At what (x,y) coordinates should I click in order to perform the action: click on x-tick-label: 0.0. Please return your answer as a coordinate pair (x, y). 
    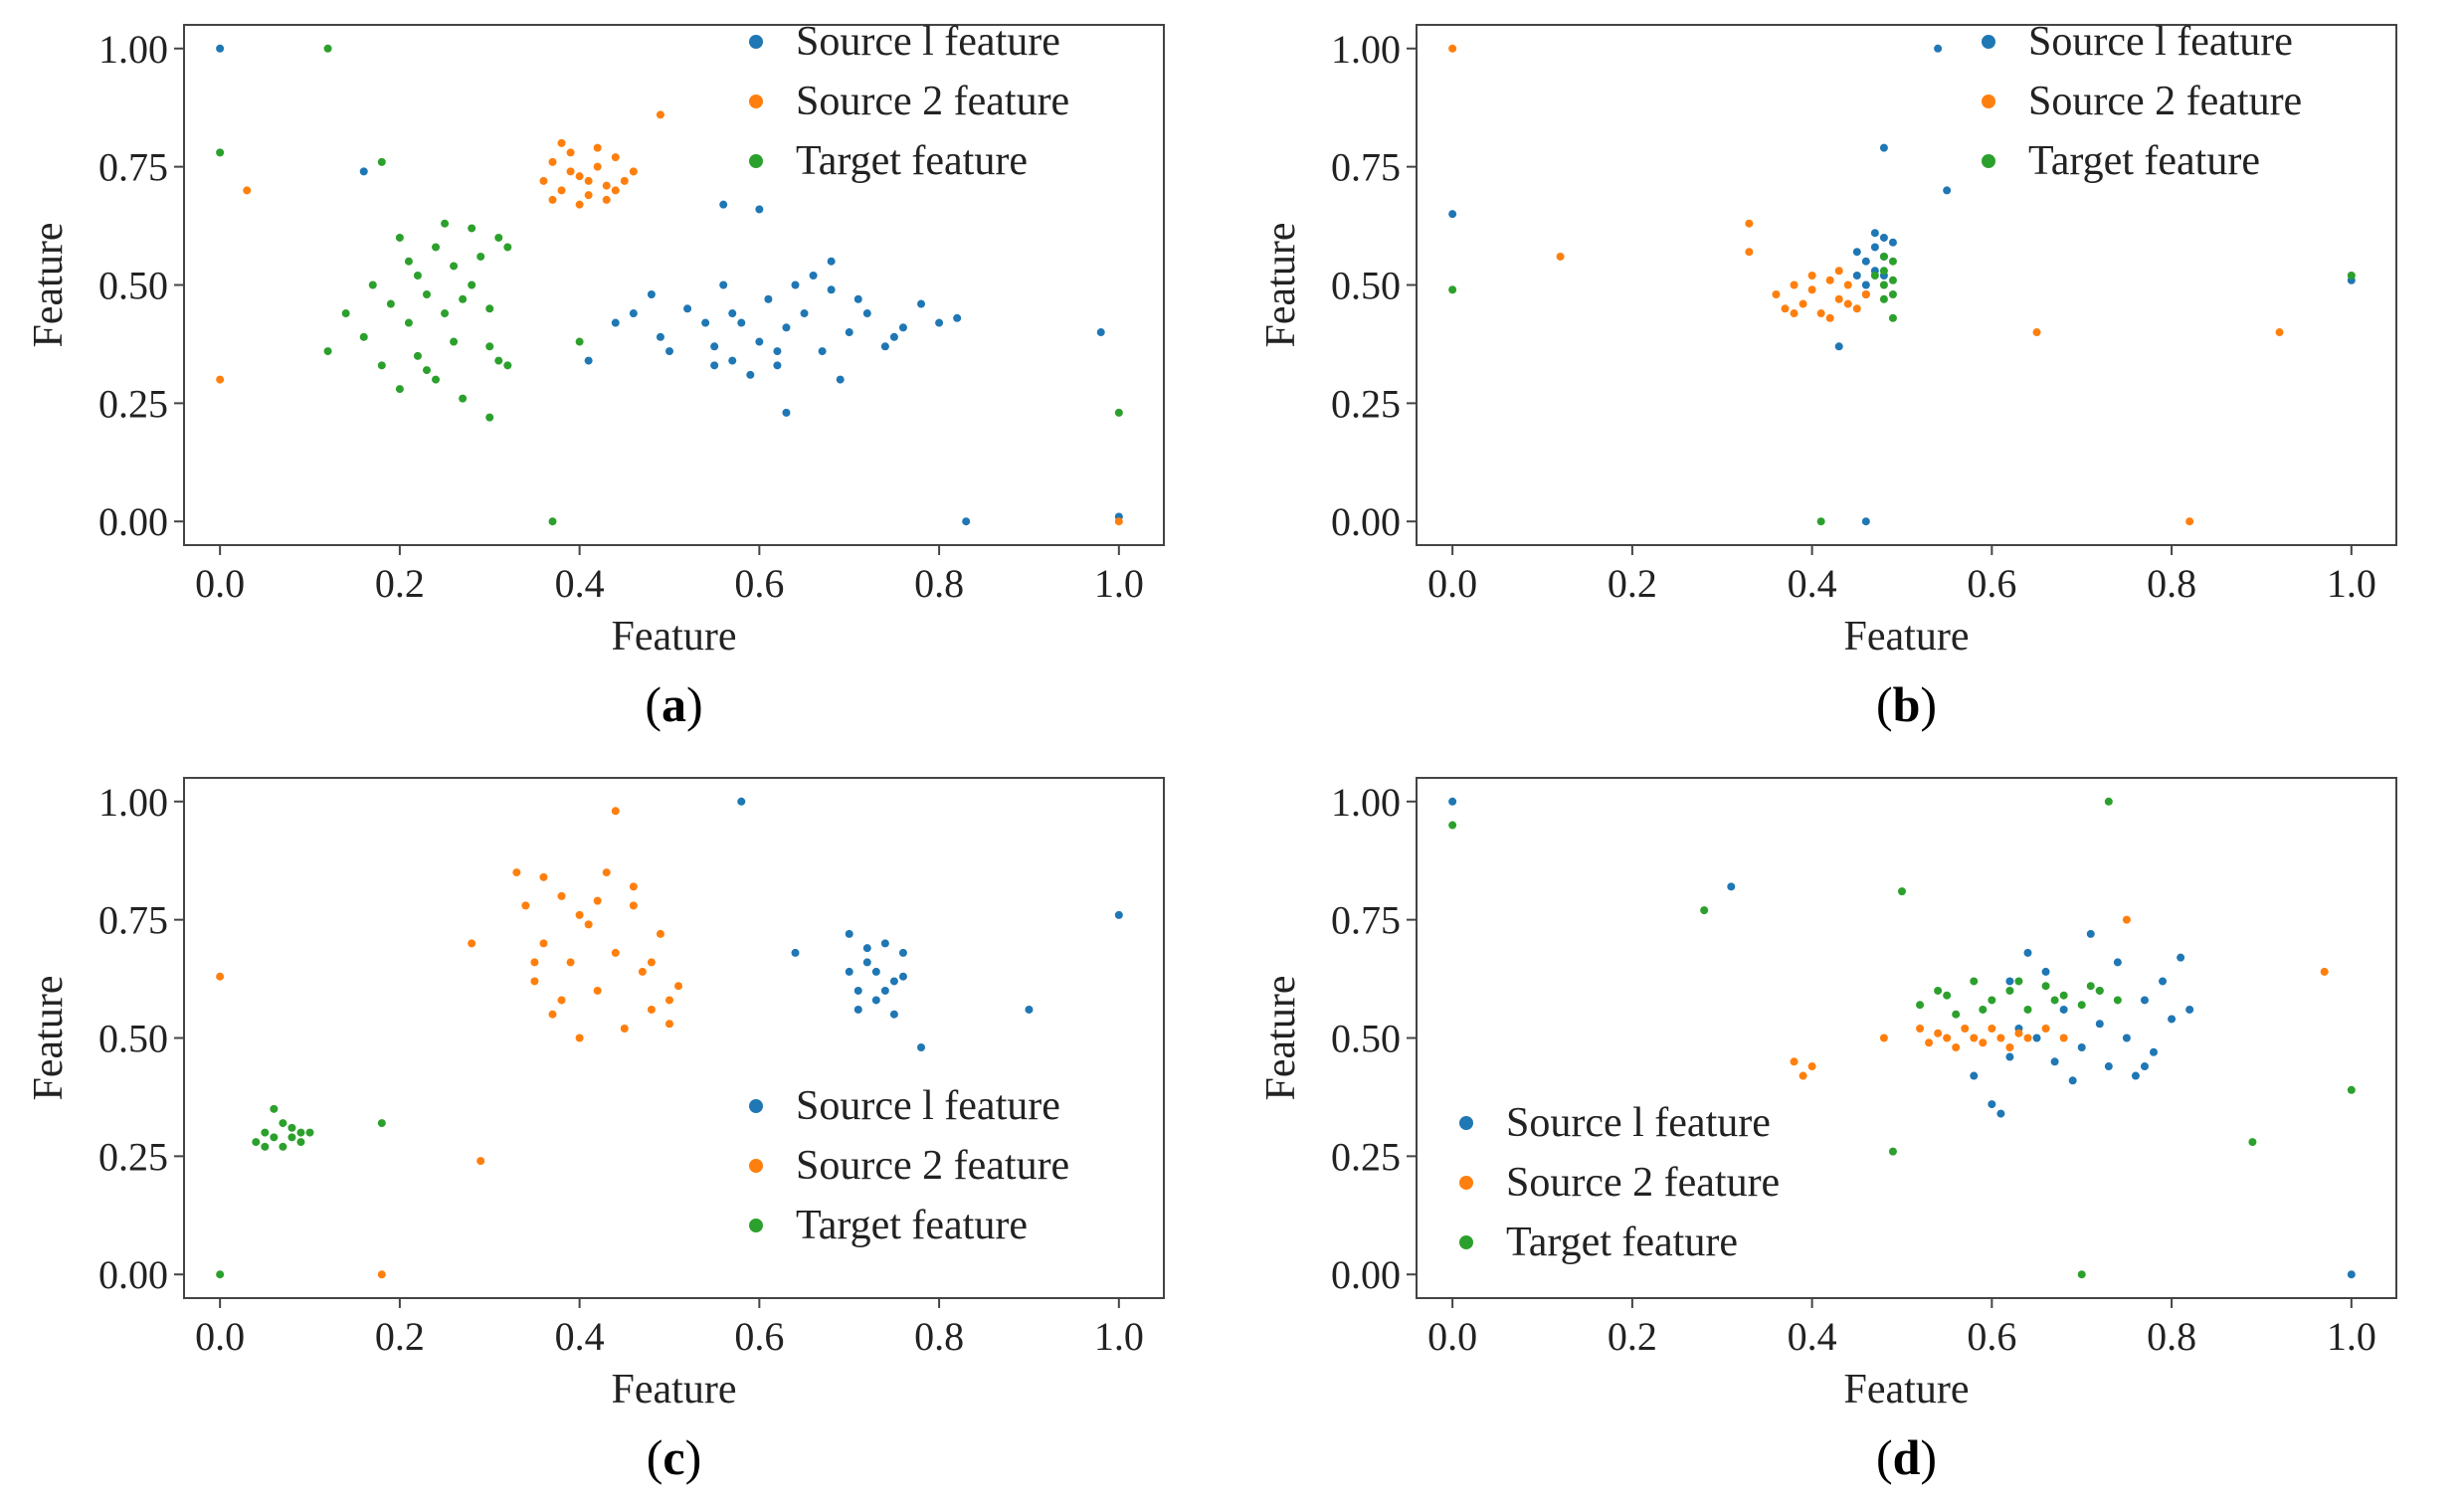
    Looking at the image, I should click on (220, 583).